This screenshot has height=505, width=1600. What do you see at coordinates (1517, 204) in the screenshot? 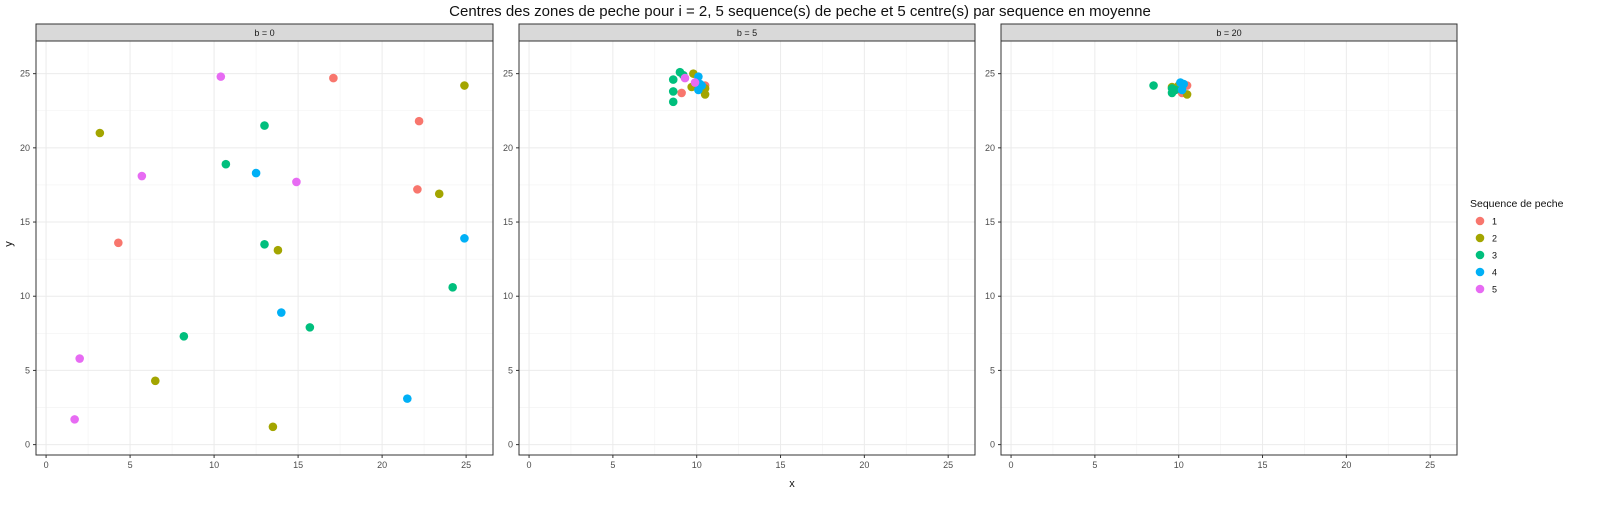
I see `legend-title: Sequence de peche` at bounding box center [1517, 204].